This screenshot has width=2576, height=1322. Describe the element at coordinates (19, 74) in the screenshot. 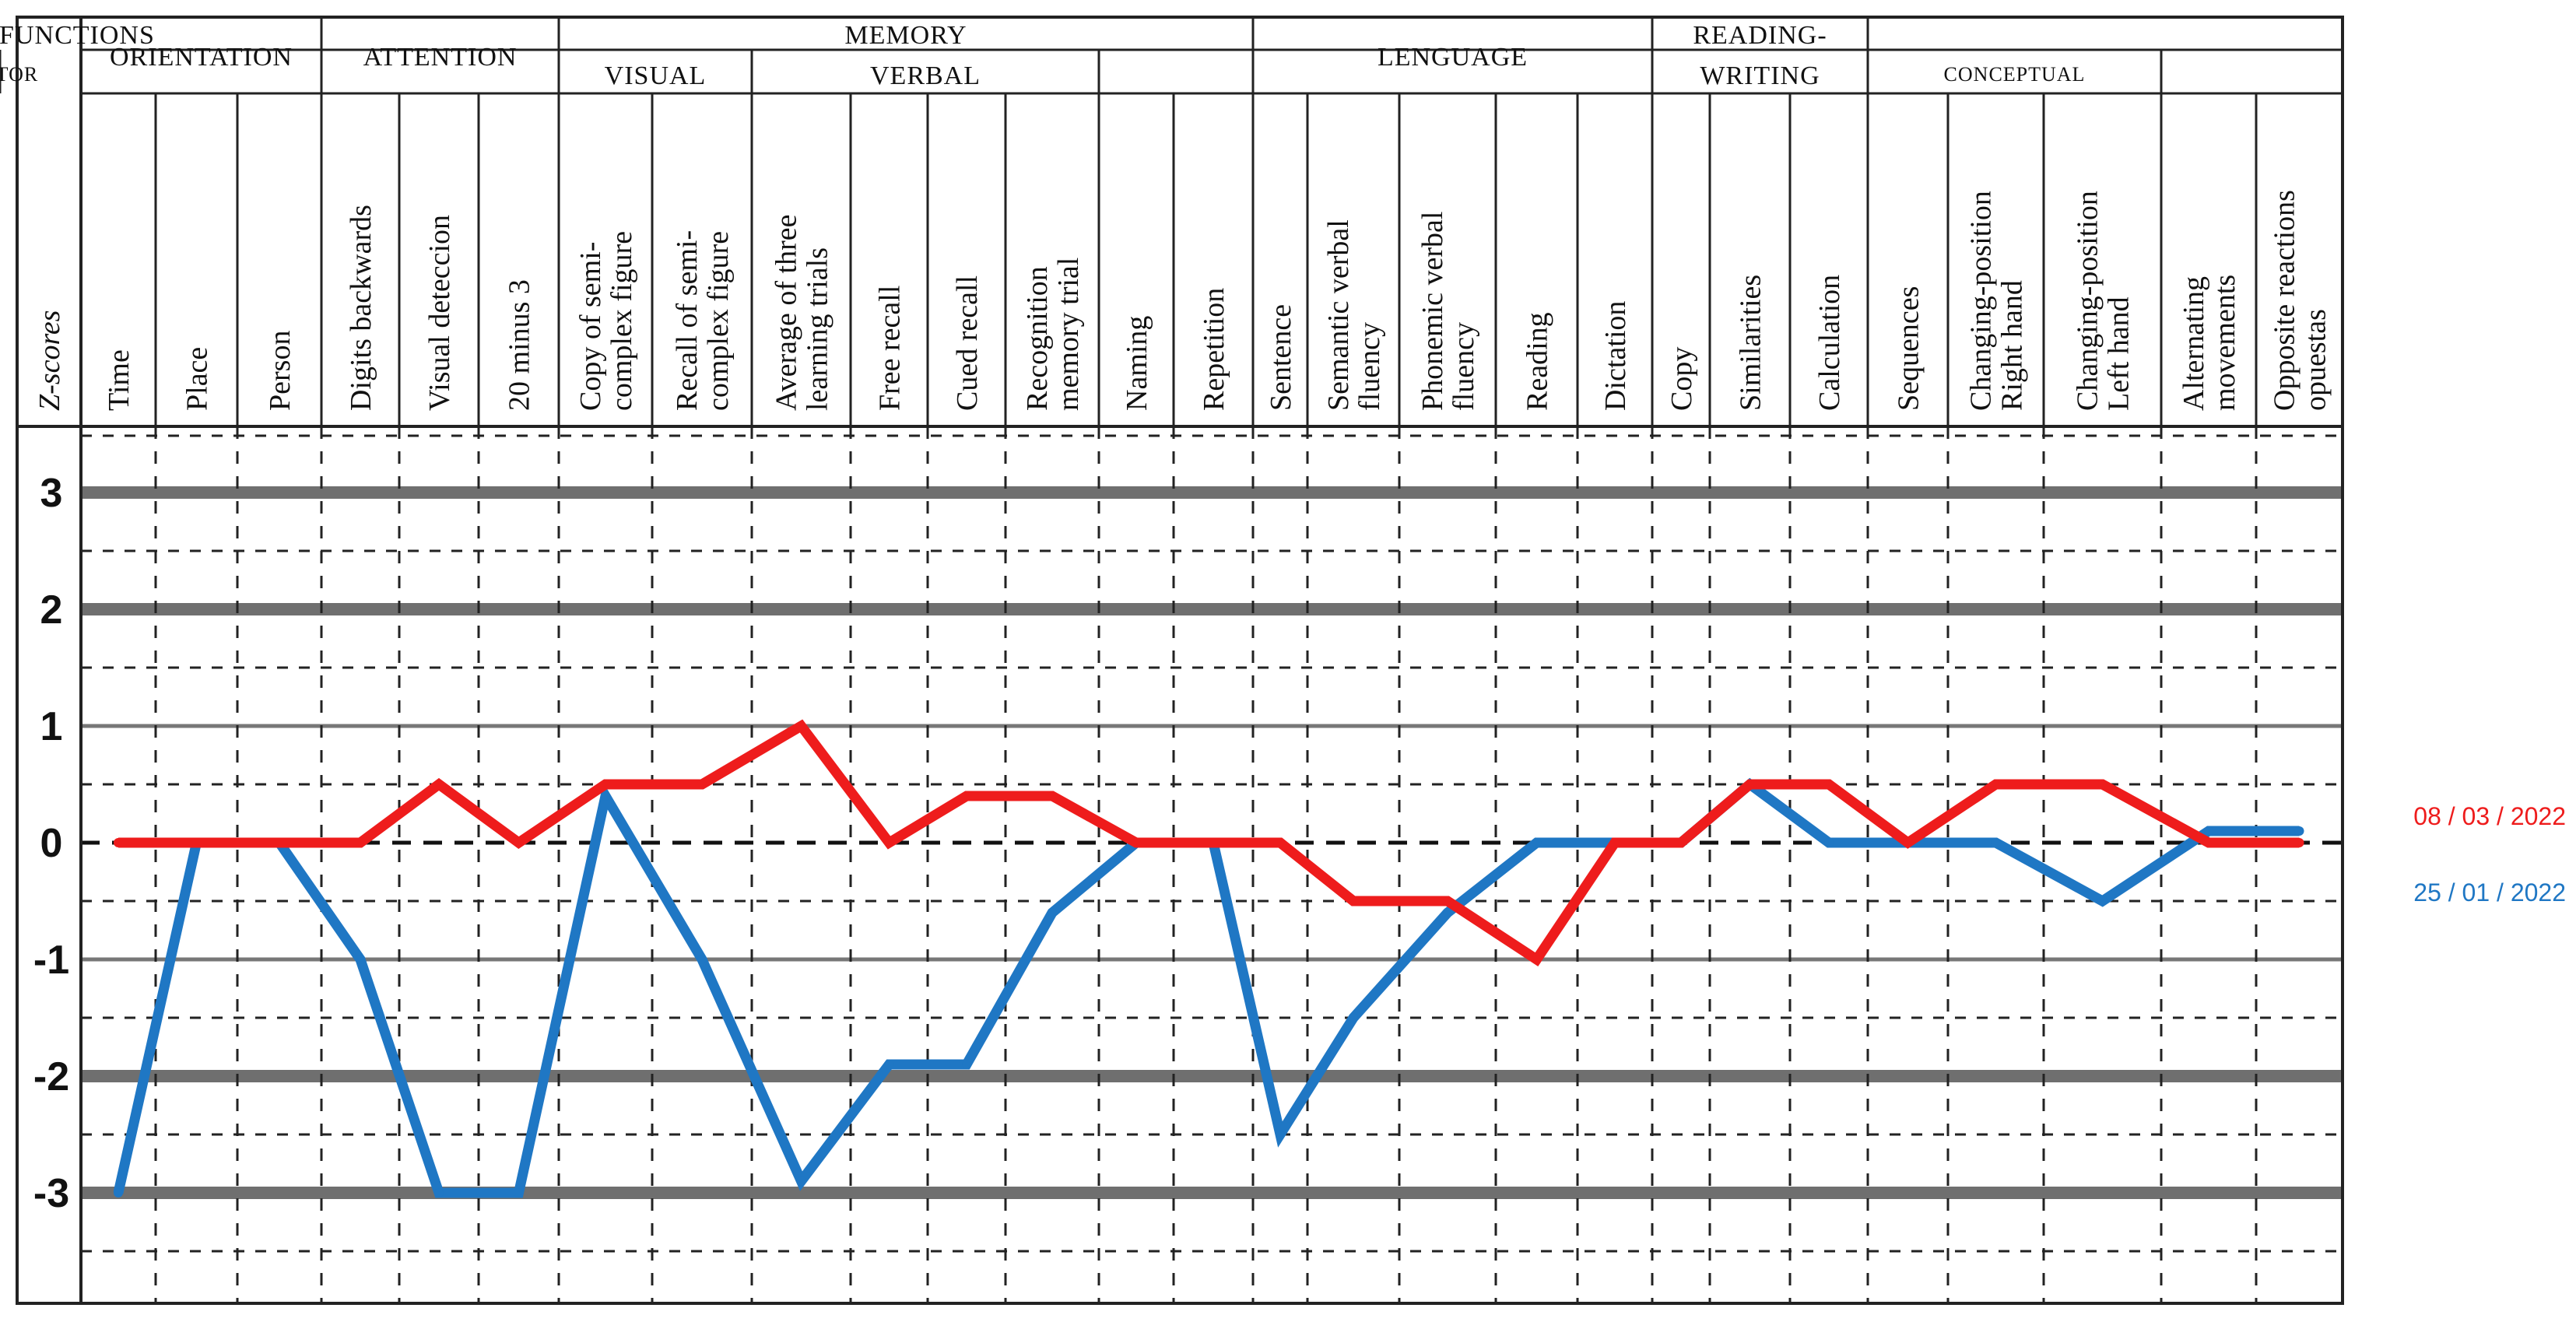

I see `subgroup-label: MOTOR` at that location.